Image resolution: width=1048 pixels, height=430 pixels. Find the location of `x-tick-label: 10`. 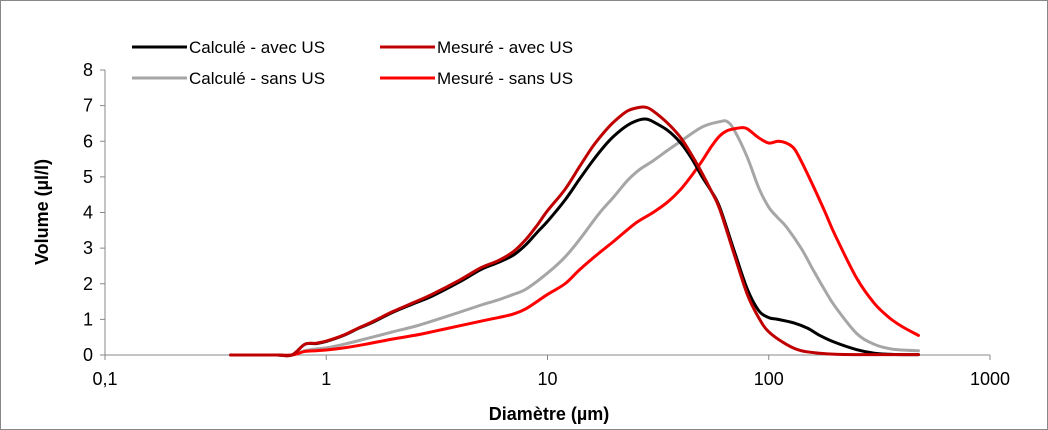

x-tick-label: 10 is located at coordinates (547, 379).